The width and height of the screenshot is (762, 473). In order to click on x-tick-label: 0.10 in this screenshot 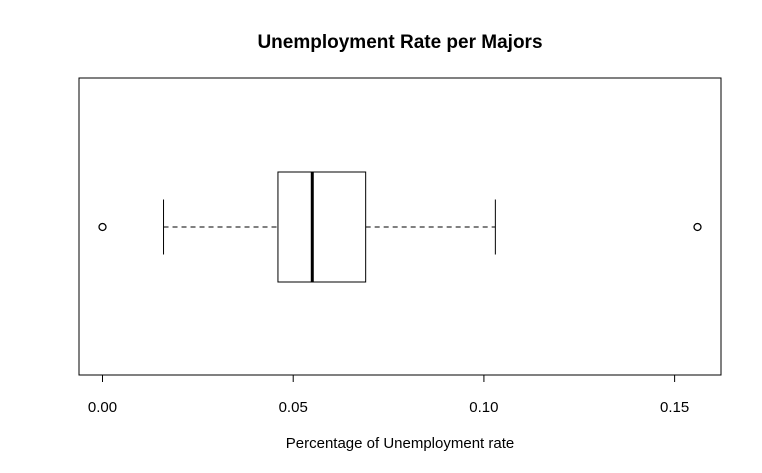, I will do `click(483, 407)`.